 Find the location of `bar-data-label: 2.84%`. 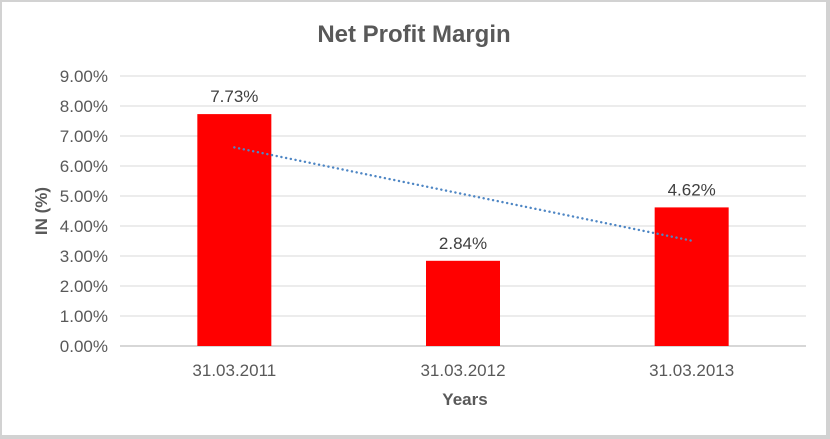

bar-data-label: 2.84% is located at coordinates (463, 243).